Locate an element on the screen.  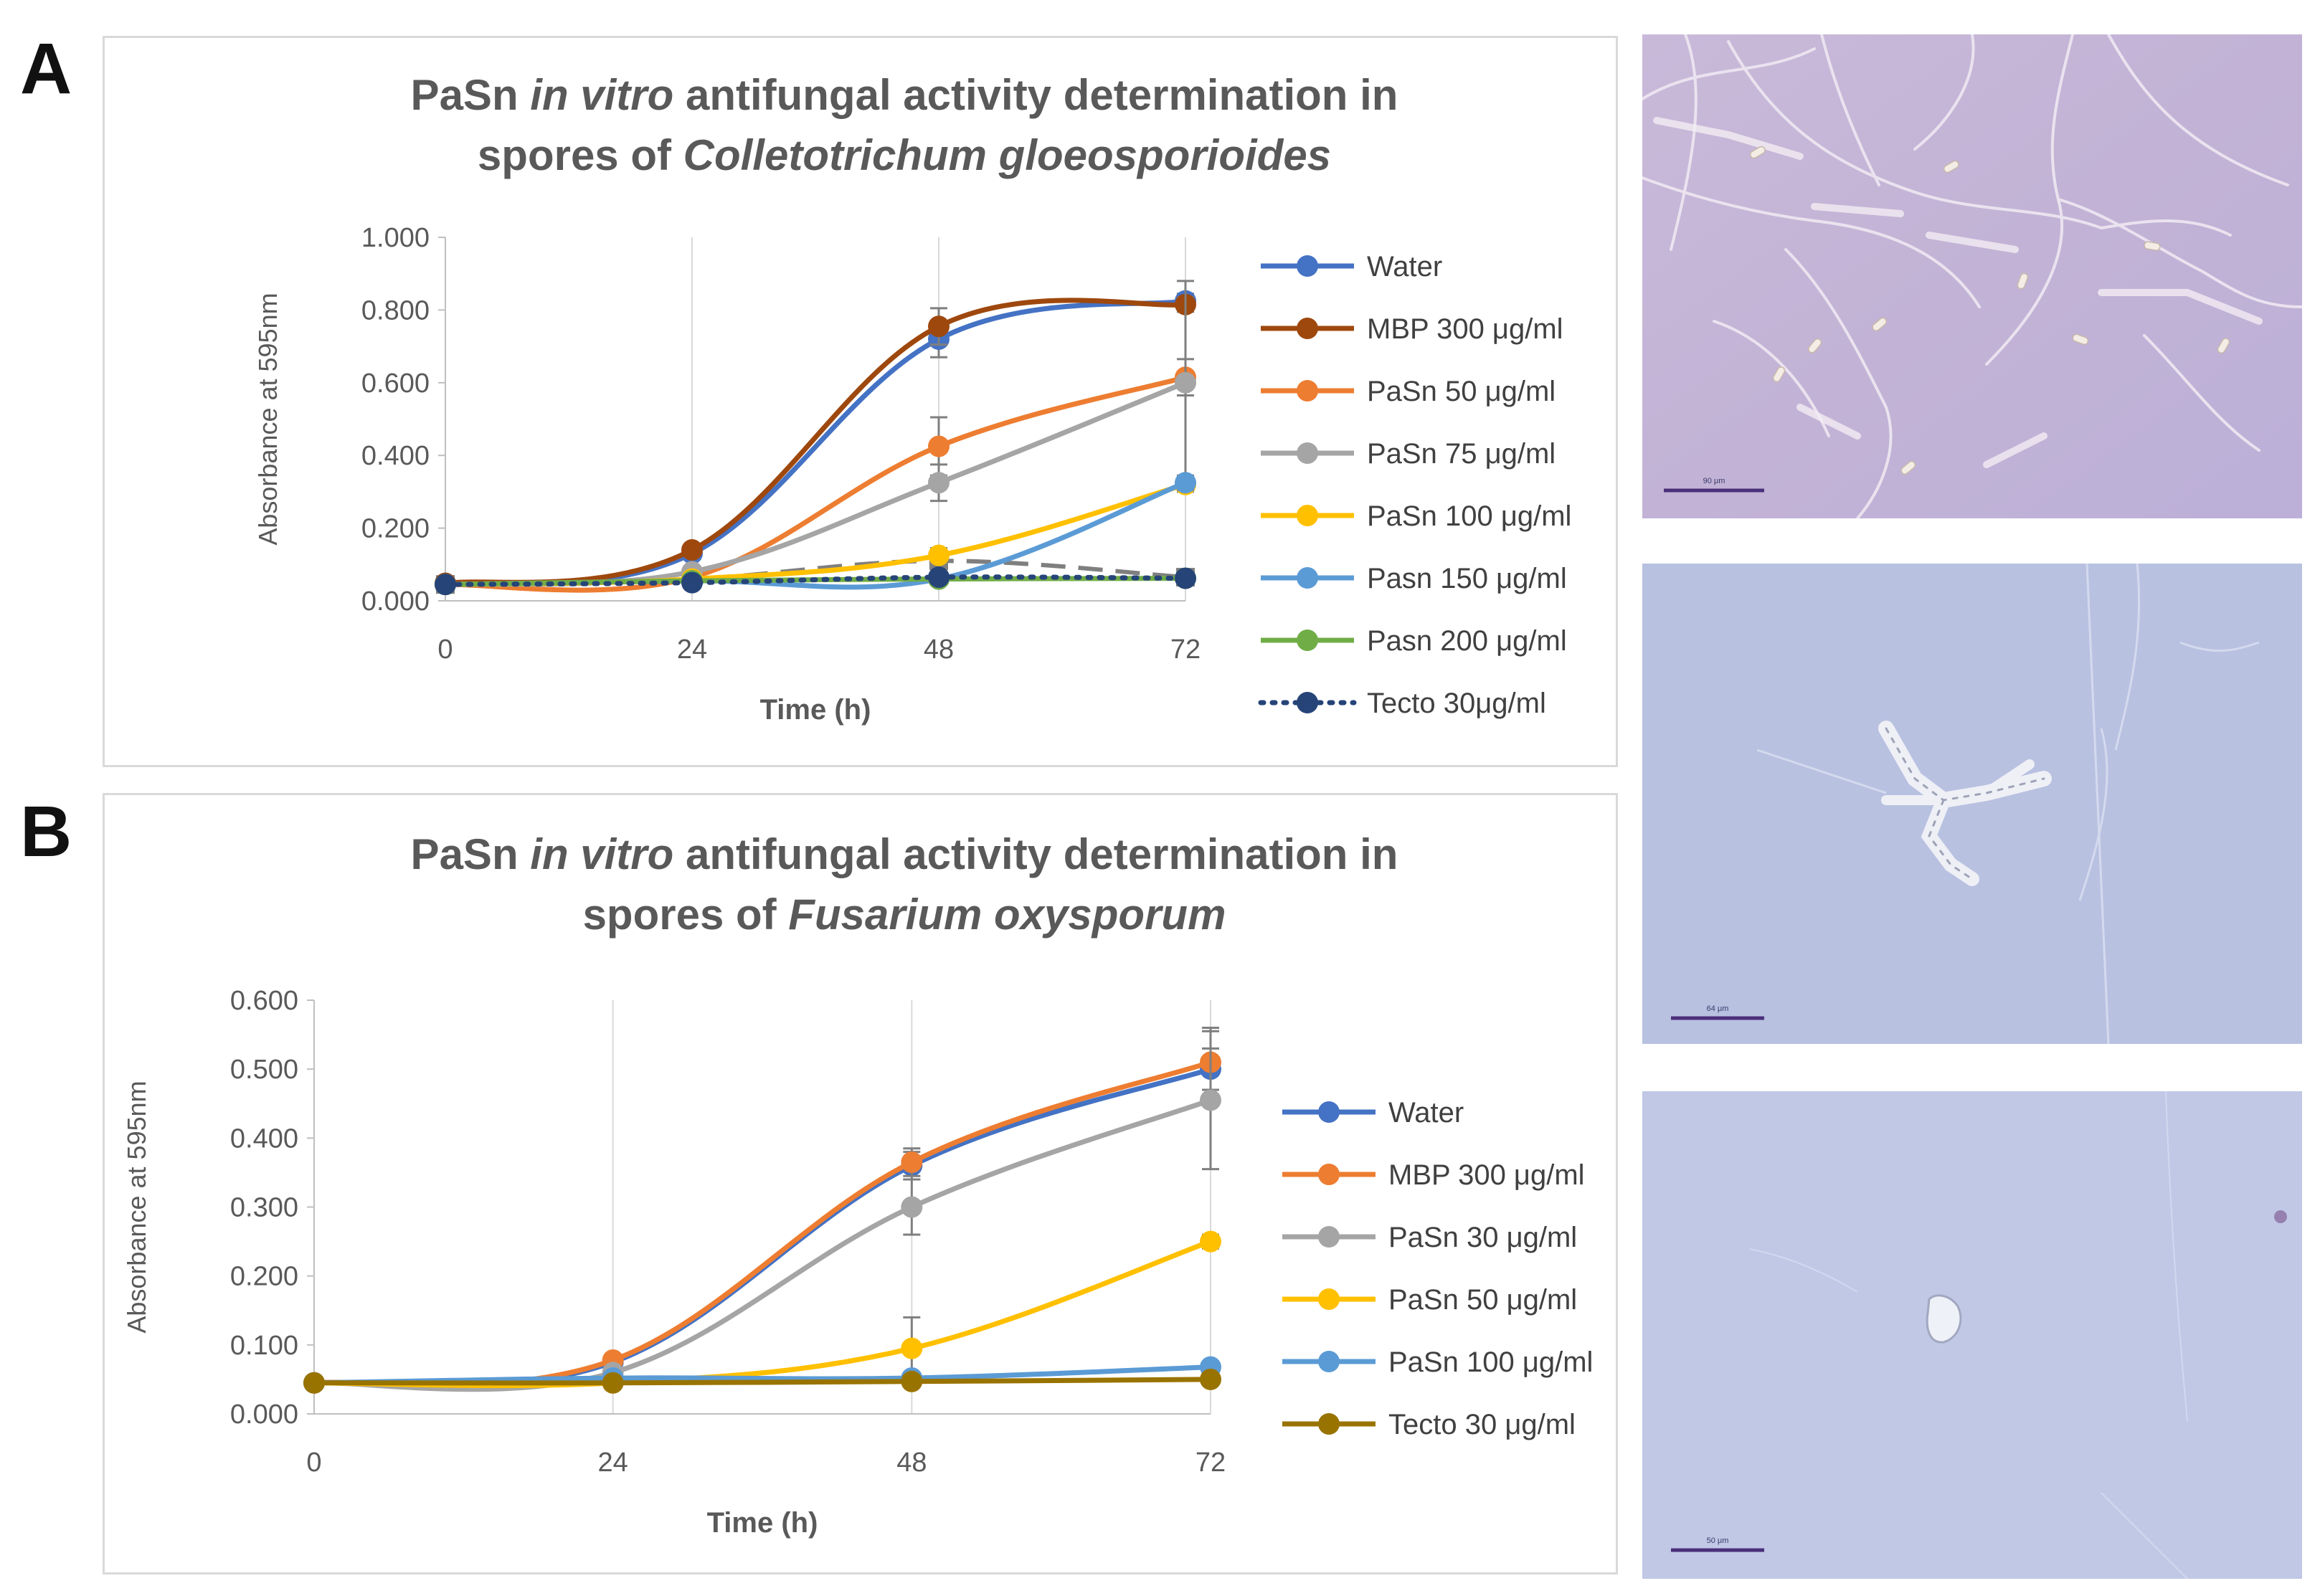
chart-a-title-line-2: spores of Colletotrichum gloeosporioides is located at coordinates (904, 155).